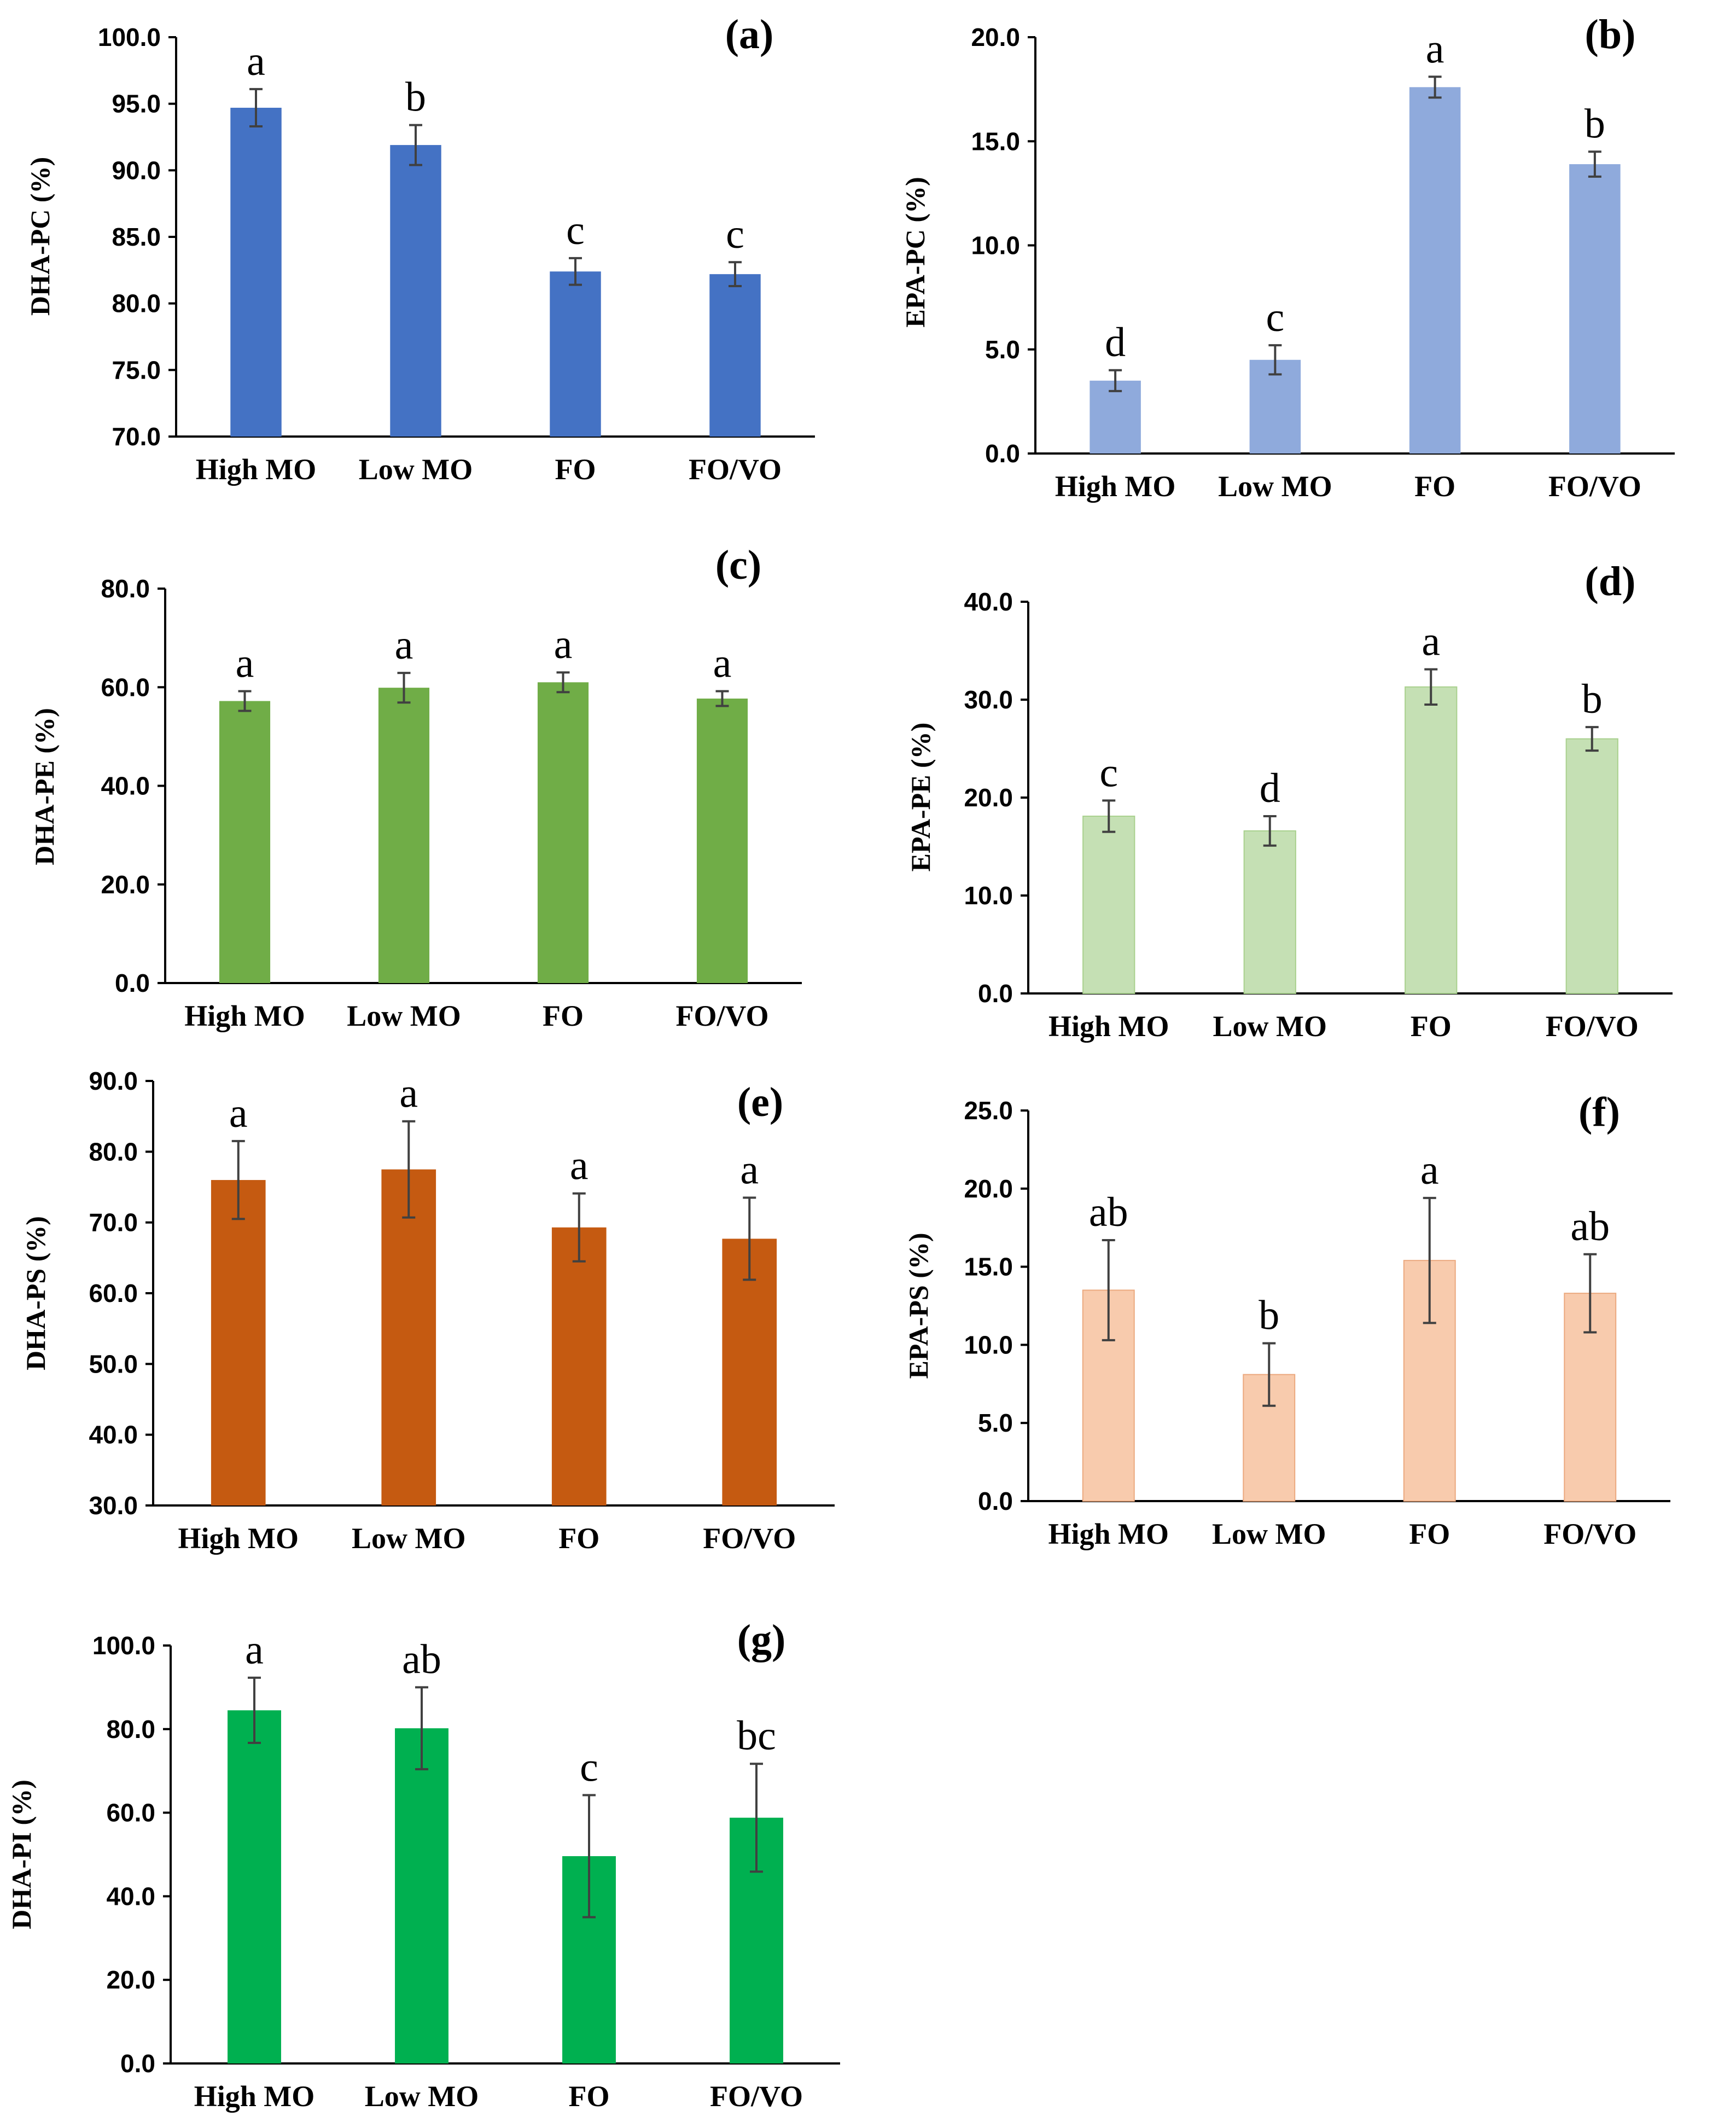 Image resolution: width=1736 pixels, height=2128 pixels. What do you see at coordinates (760, 1102) in the screenshot?
I see `panel-label: (e)` at bounding box center [760, 1102].